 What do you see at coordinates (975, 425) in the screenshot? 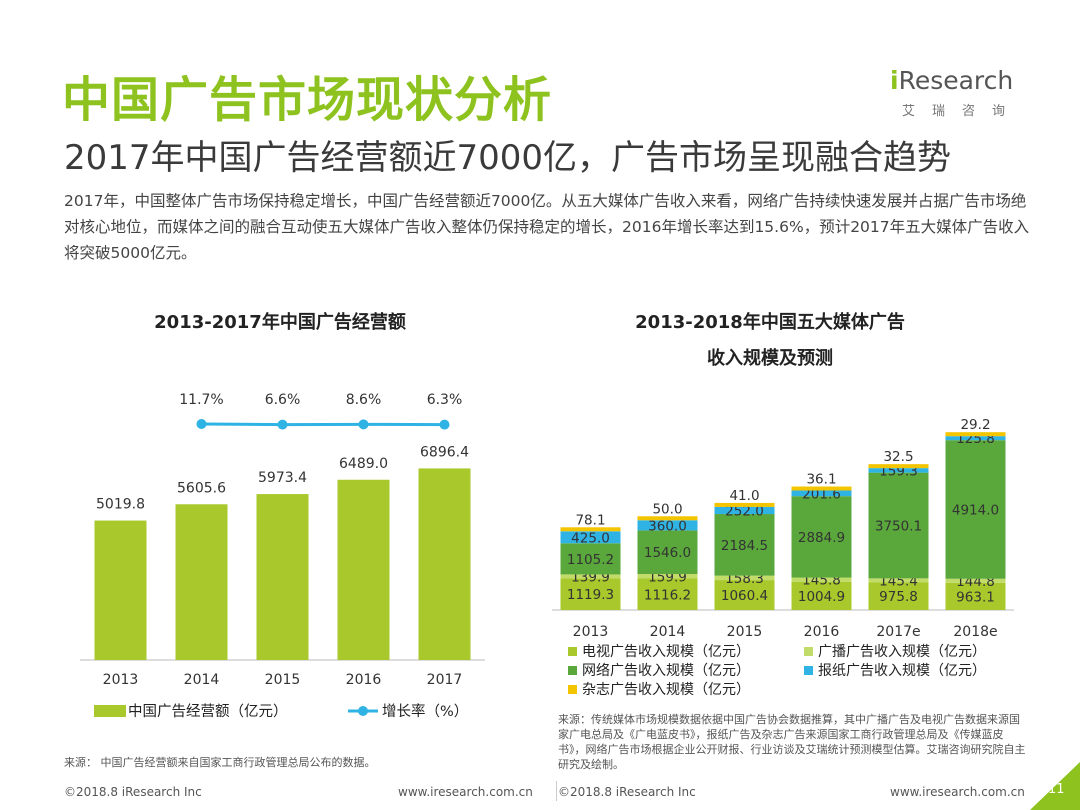
I see `chart2-segment-label: 29.2` at bounding box center [975, 425].